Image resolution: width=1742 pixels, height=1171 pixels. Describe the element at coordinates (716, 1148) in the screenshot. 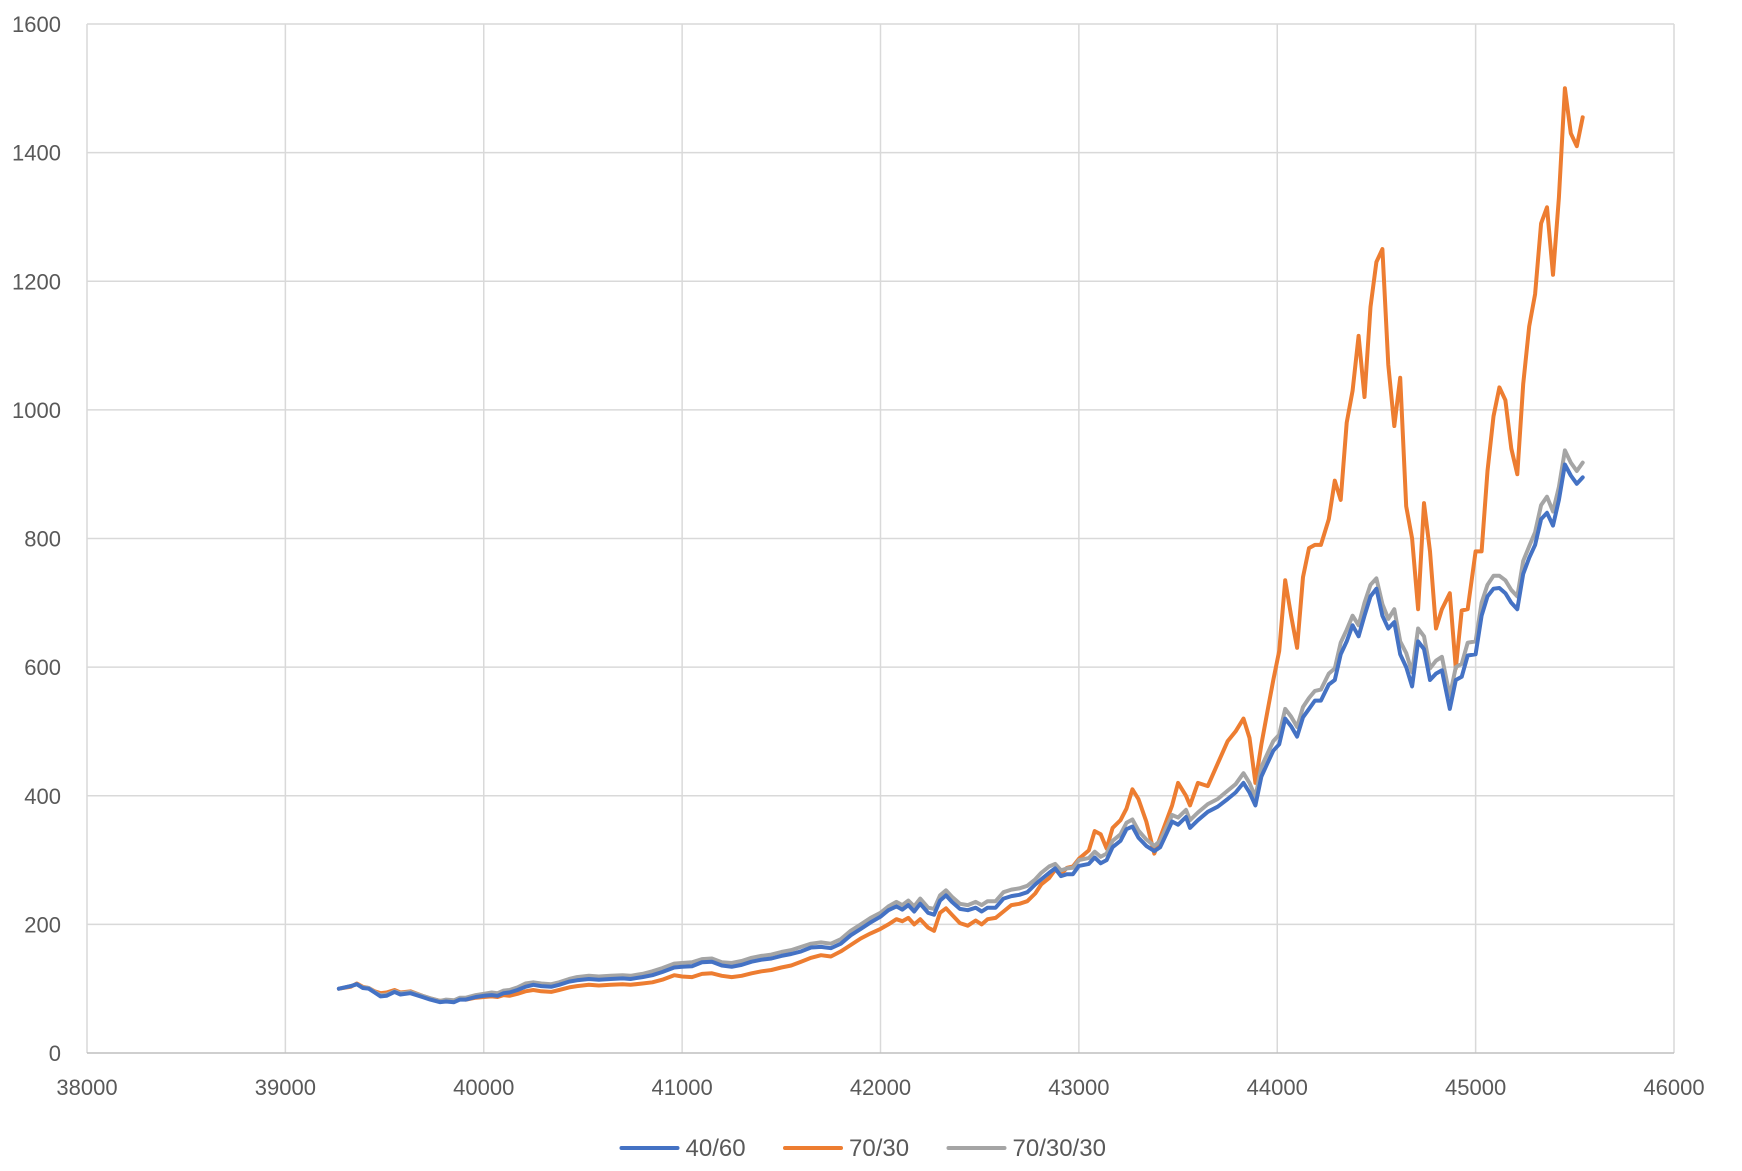

I see `legend-label-40-60: 40/60` at that location.